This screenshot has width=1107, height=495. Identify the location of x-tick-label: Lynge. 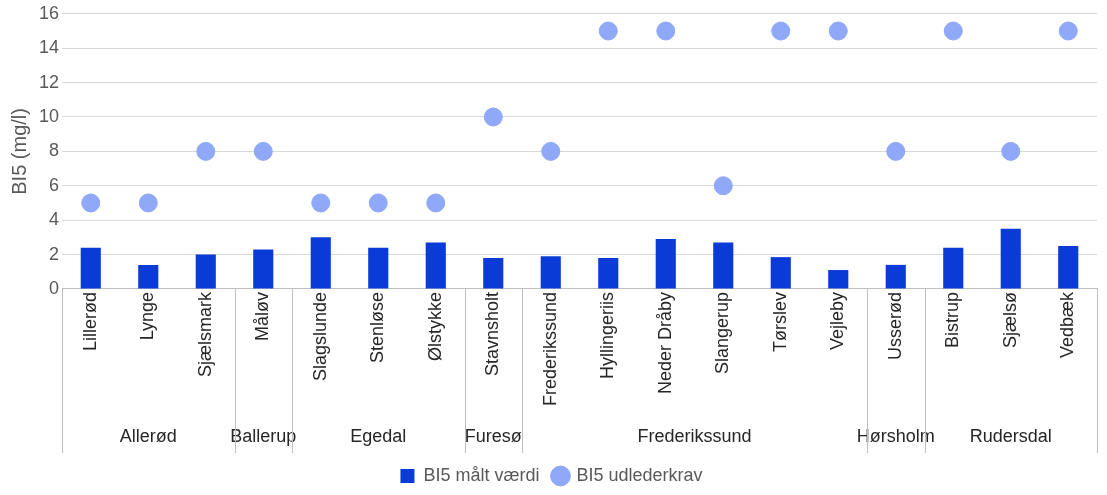
(147, 316).